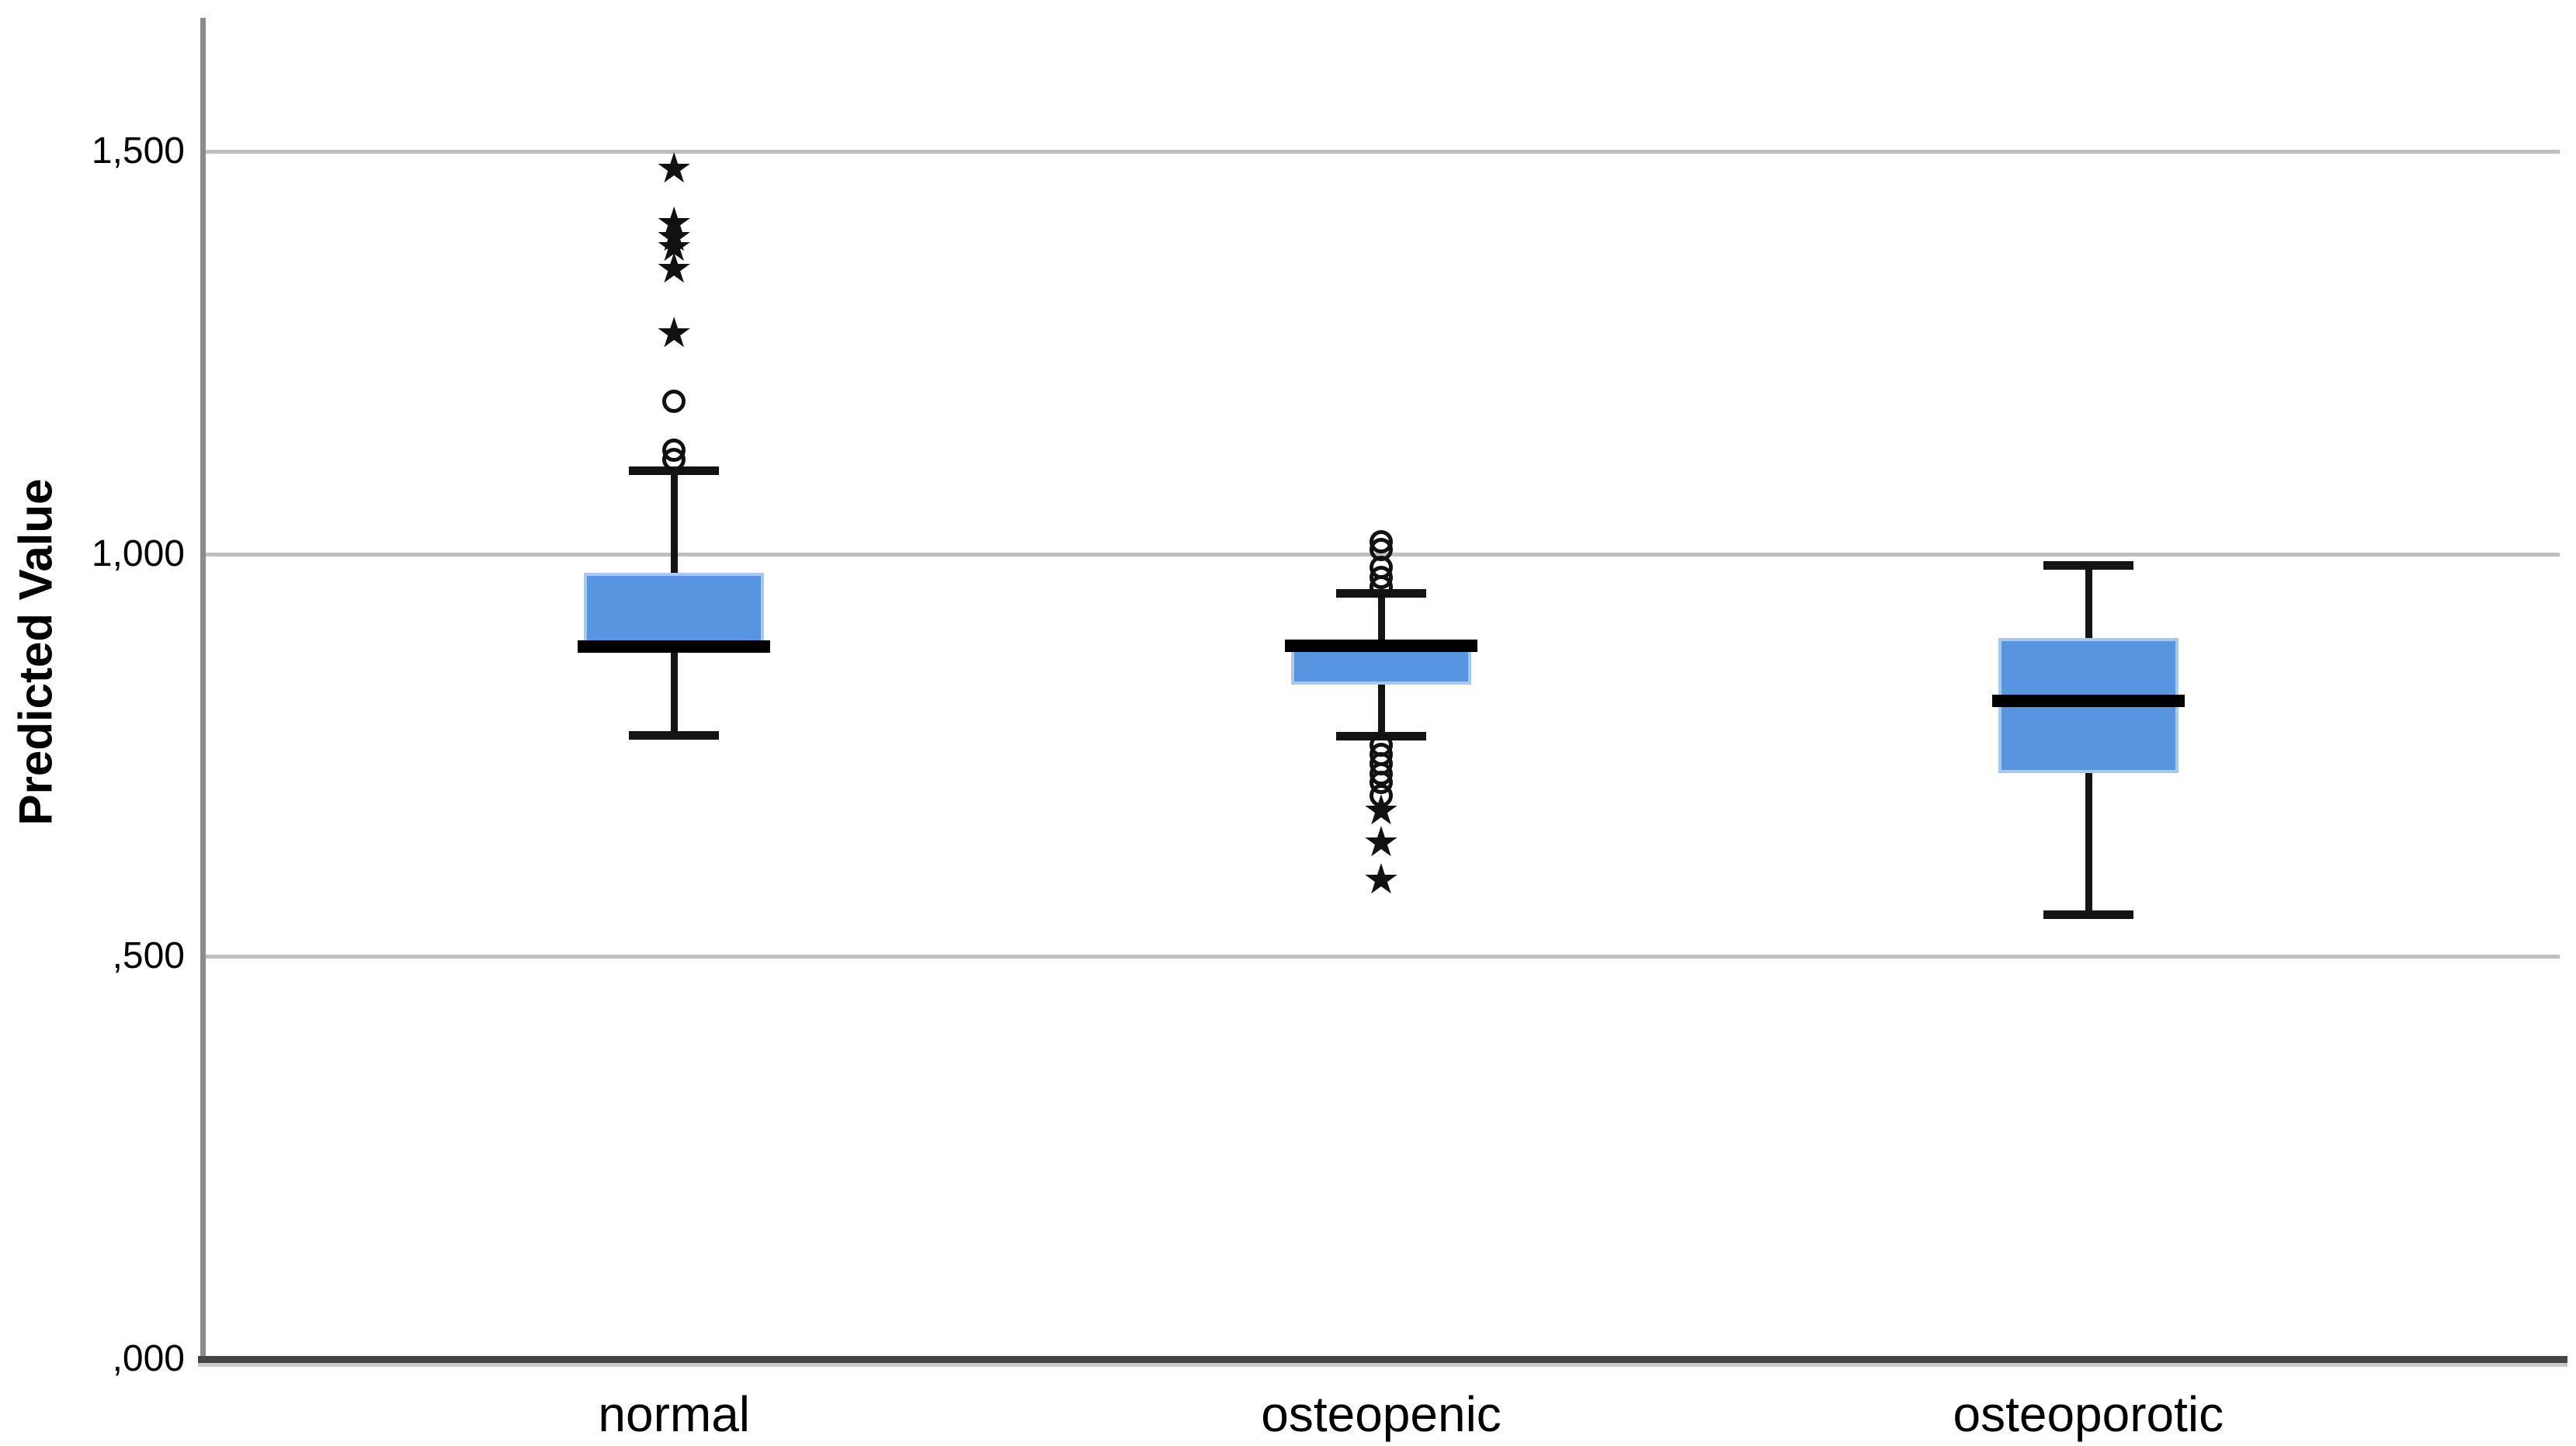 Image resolution: width=2576 pixels, height=1446 pixels. What do you see at coordinates (674, 1414) in the screenshot?
I see `x-category-label: normal` at bounding box center [674, 1414].